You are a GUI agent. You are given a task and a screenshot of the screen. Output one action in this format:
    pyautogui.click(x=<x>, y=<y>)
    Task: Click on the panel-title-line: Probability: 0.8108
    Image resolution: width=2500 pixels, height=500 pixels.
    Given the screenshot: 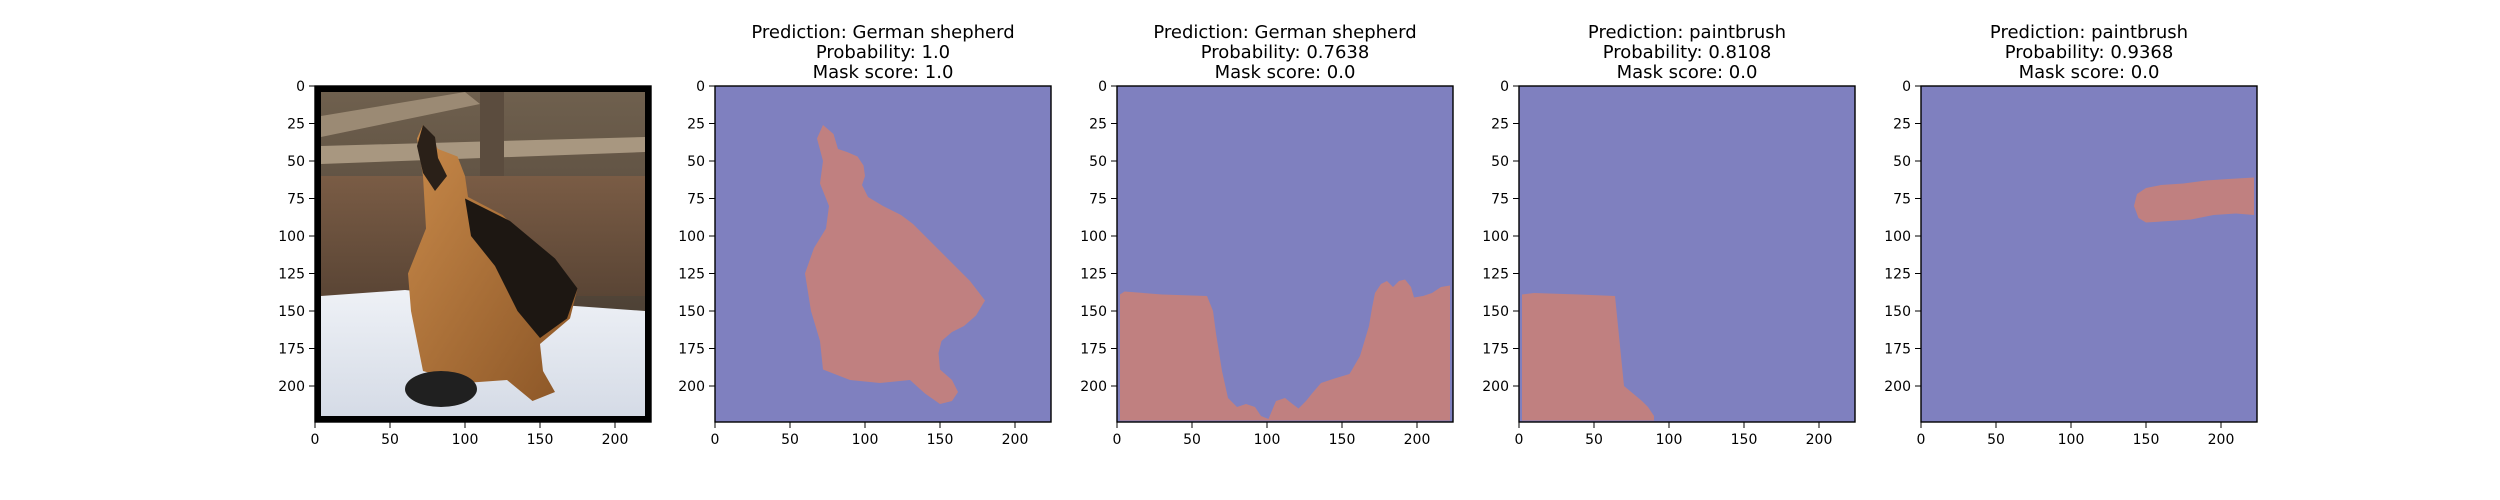 What is the action you would take?
    pyautogui.click(x=1687, y=52)
    